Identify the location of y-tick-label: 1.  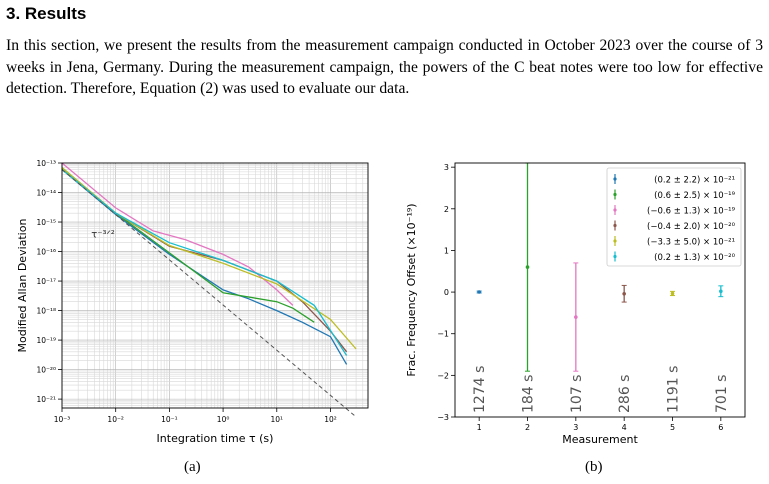
(446, 250).